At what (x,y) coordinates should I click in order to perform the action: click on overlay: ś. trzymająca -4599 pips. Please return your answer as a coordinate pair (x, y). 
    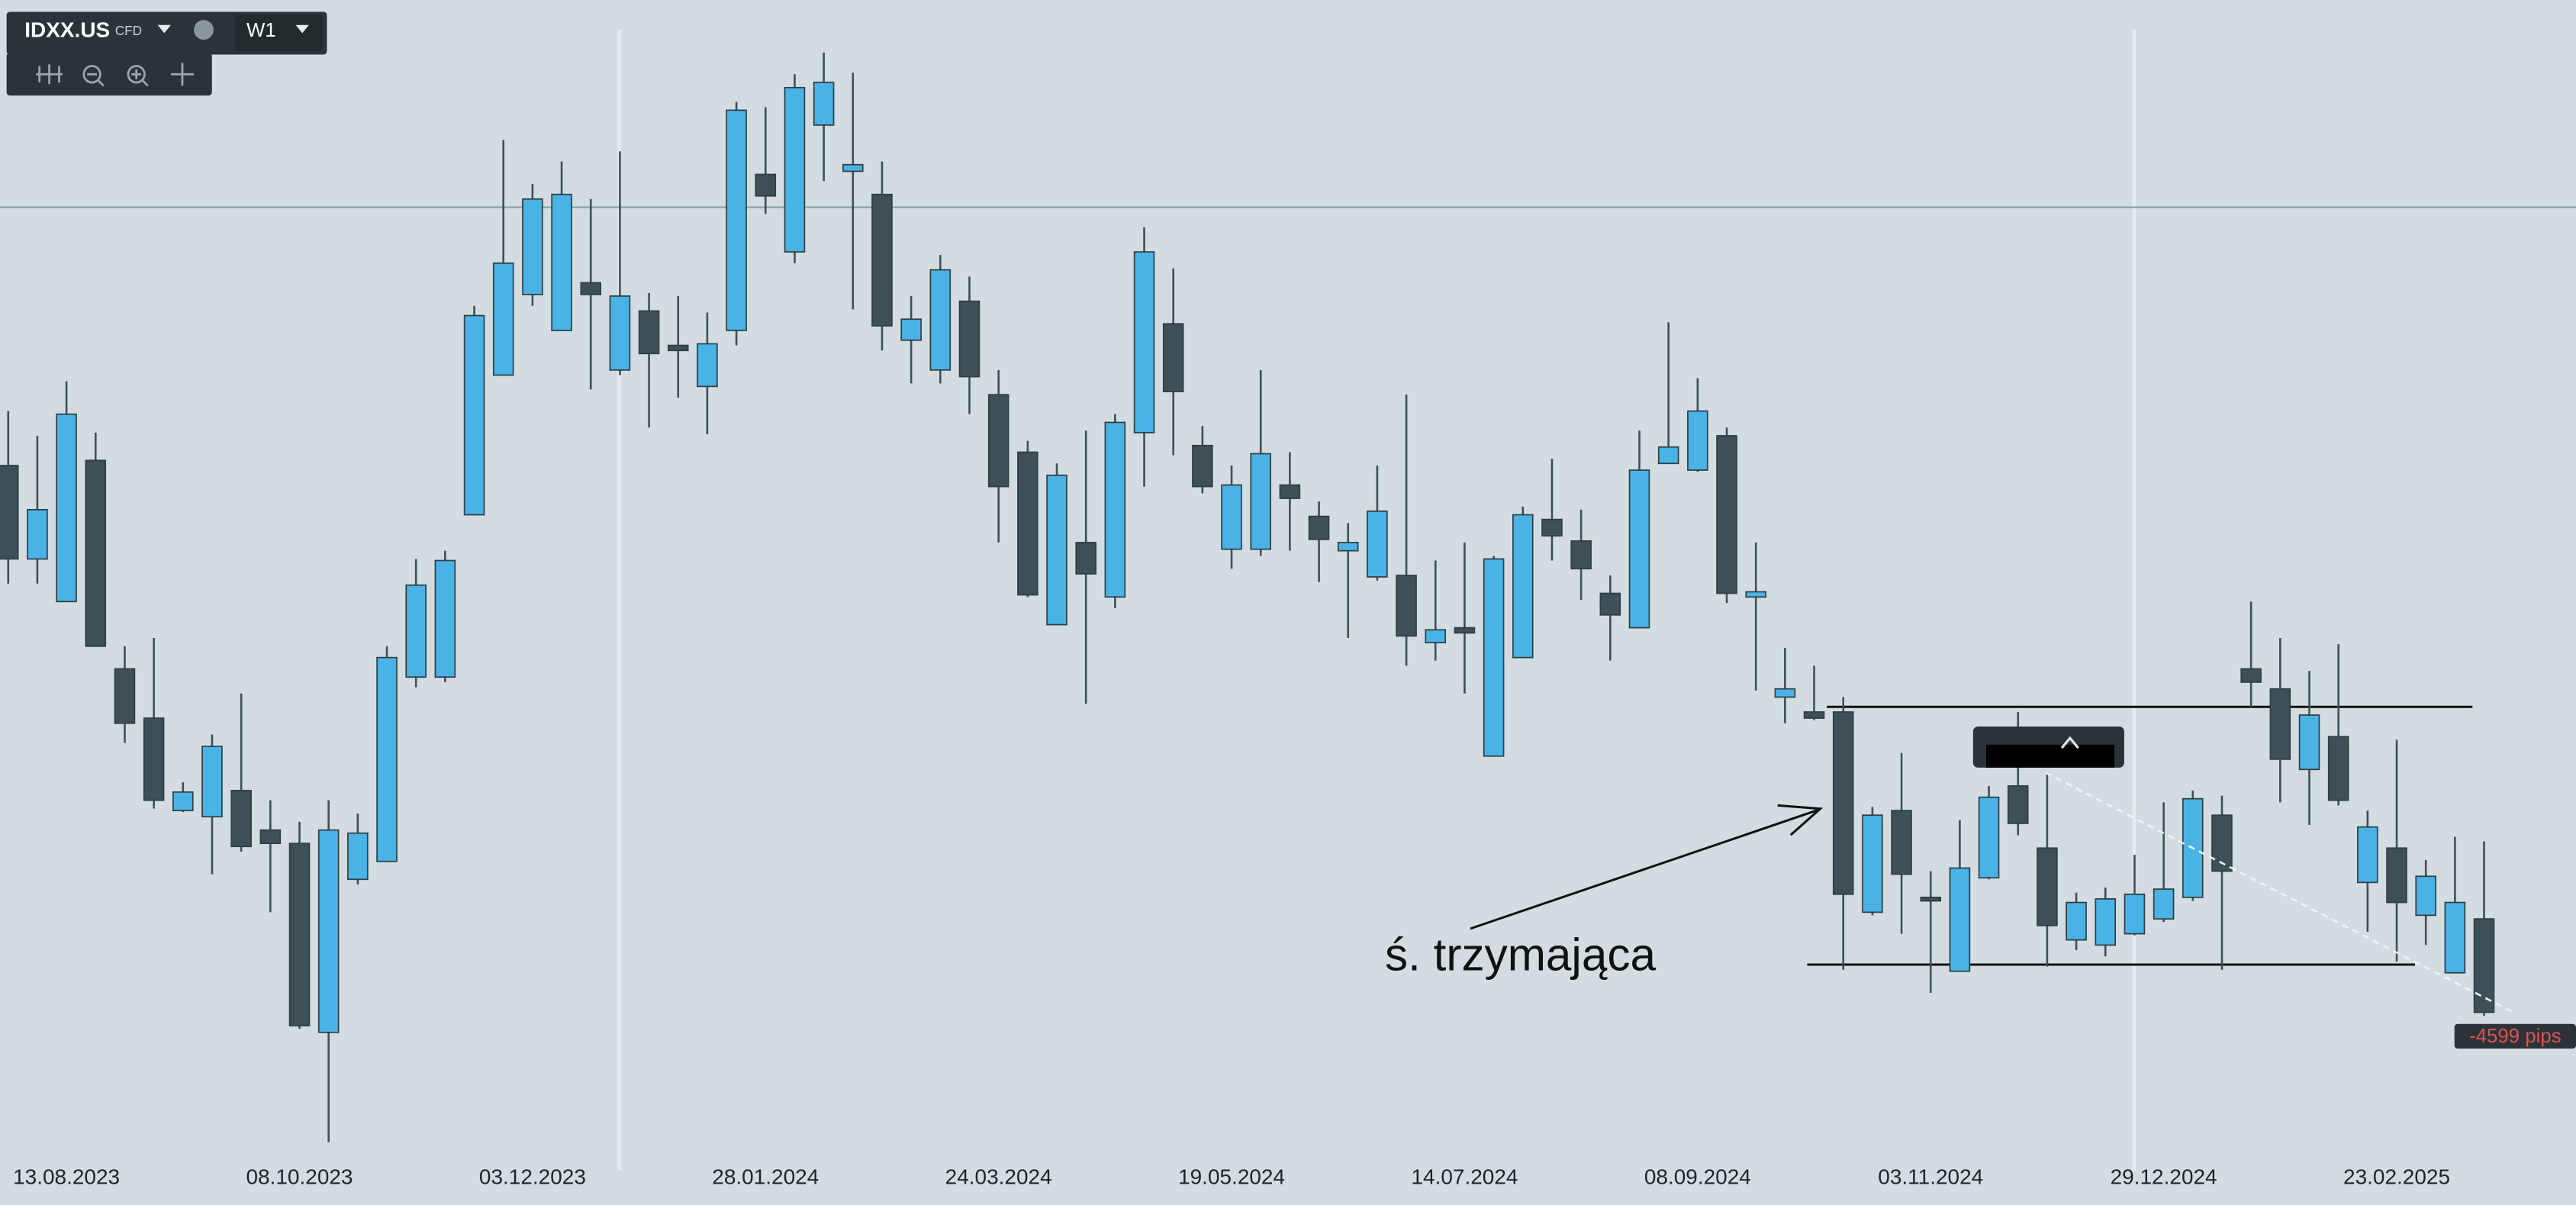
    Looking at the image, I should click on (1980, 888).